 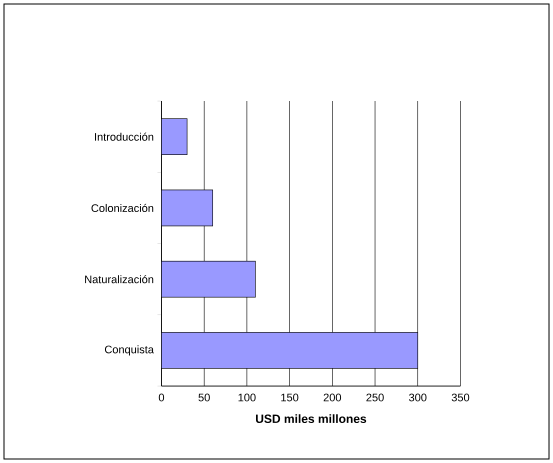 I want to click on x-tick-label: 50, so click(x=204, y=398).